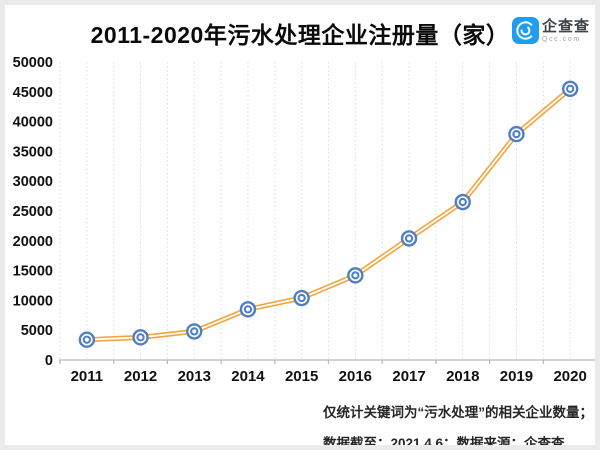  I want to click on y-tick-label: 50000, so click(33, 63).